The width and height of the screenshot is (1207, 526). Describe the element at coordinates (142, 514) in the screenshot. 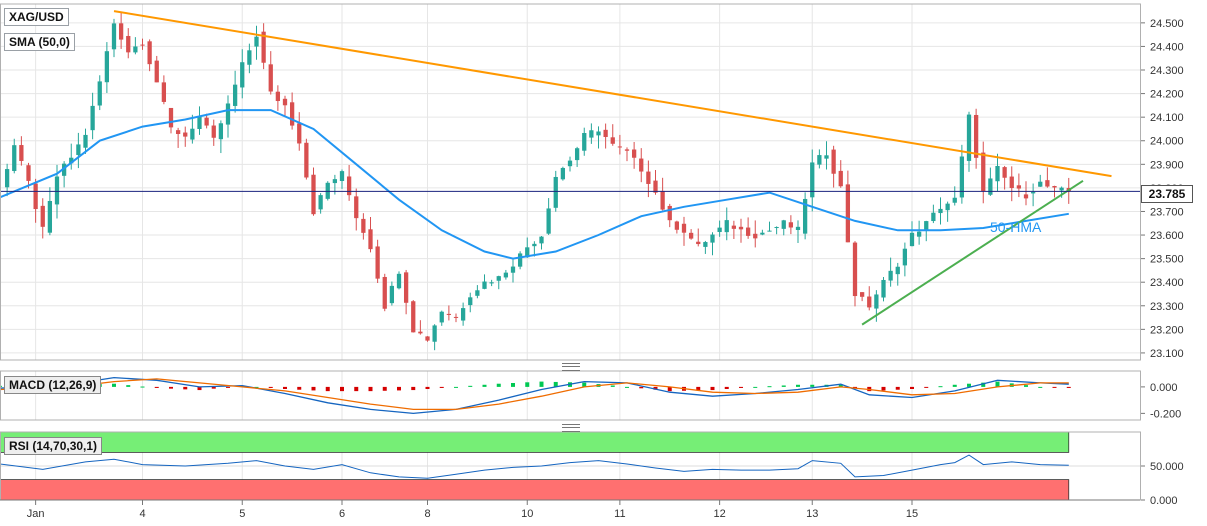

I see `x-tick-label: 4` at that location.